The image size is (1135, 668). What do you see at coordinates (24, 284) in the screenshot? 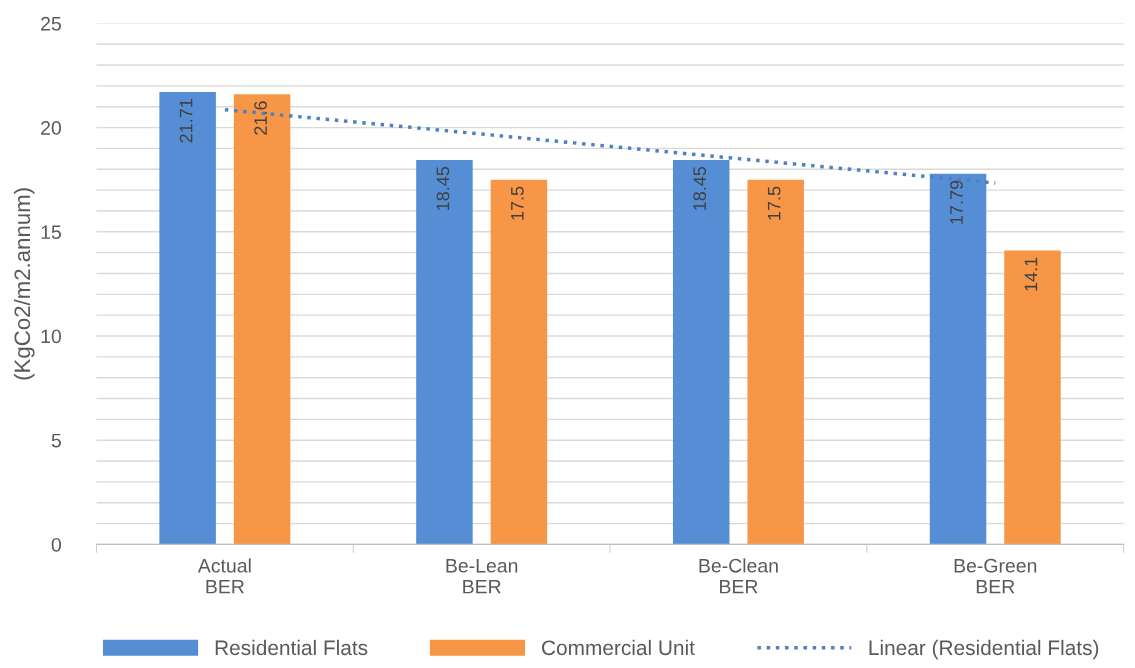
I see `y-axis-title: (KgCo2/m2.annum)` at bounding box center [24, 284].